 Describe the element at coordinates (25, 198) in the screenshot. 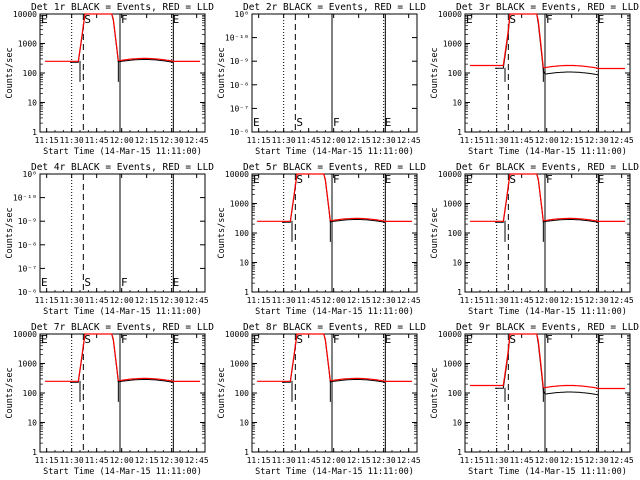

I see `y-tick-label: 10⁻¹⁰` at that location.